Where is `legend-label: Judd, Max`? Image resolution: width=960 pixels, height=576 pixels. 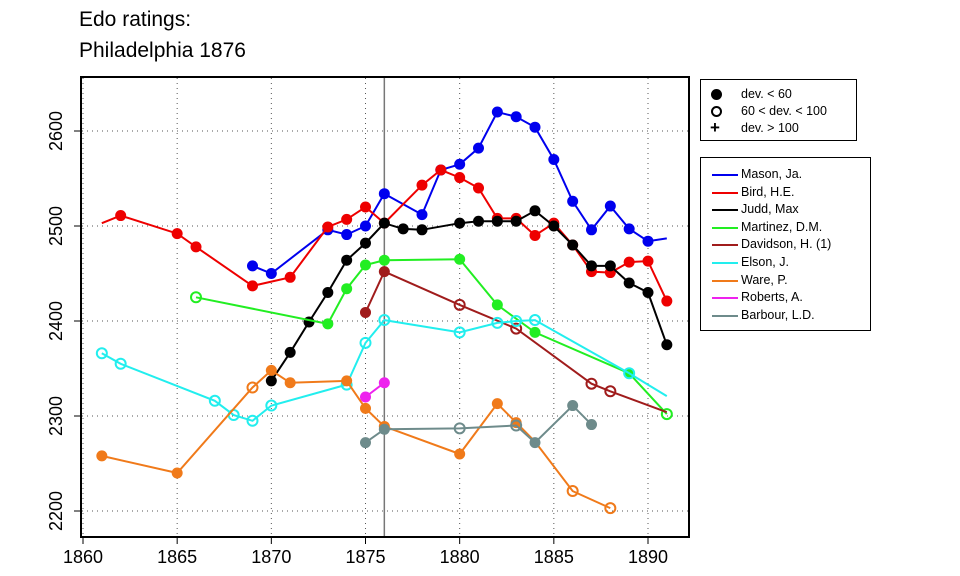
legend-label: Judd, Max is located at coordinates (770, 209).